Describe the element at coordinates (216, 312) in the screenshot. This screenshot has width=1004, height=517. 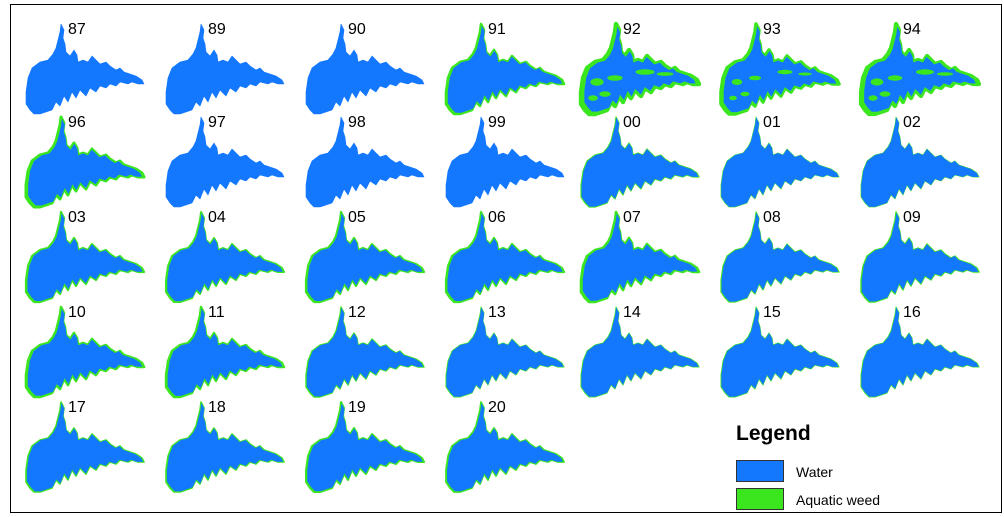
I see `year-label: 11` at that location.